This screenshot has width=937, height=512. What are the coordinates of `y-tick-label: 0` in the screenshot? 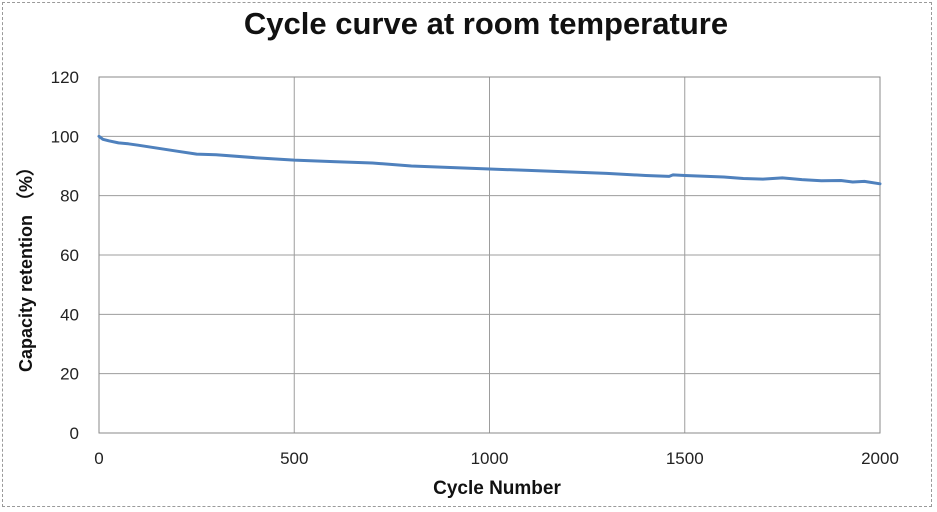 It's located at (74, 433).